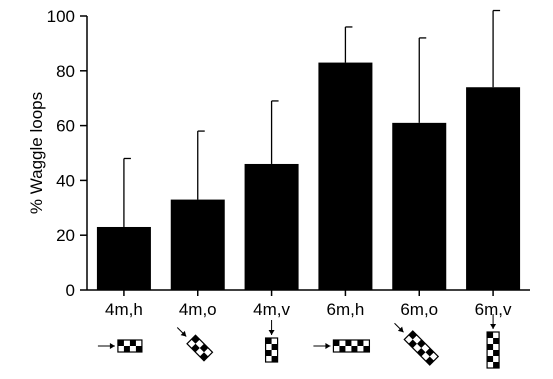  What do you see at coordinates (197, 244) in the screenshot?
I see `bar-4m-o` at bounding box center [197, 244].